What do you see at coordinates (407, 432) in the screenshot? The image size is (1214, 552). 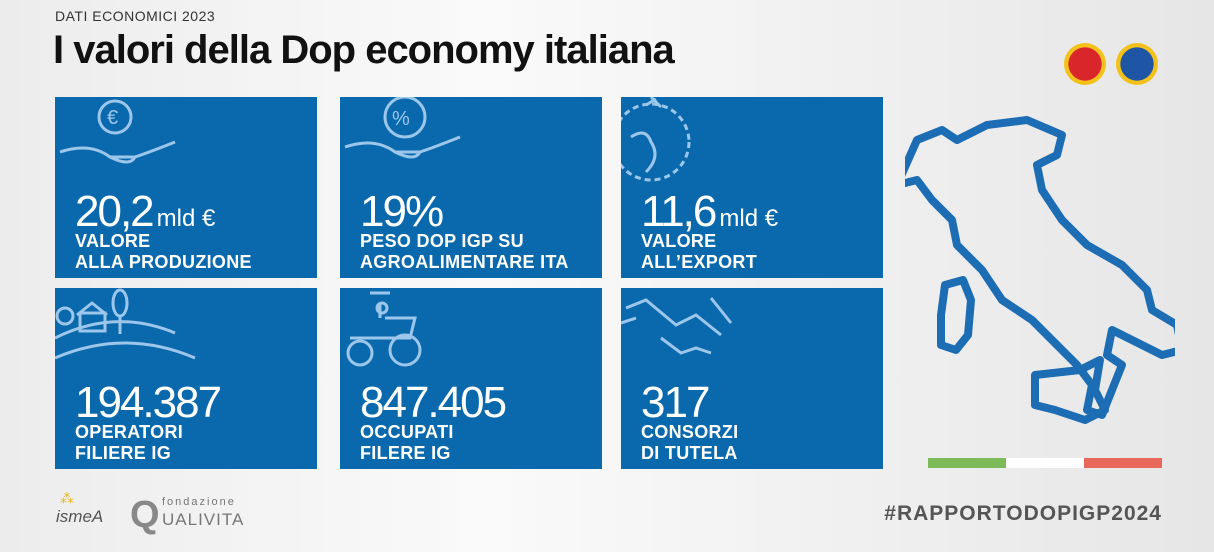 I see `tile-label: OCCUPATI` at bounding box center [407, 432].